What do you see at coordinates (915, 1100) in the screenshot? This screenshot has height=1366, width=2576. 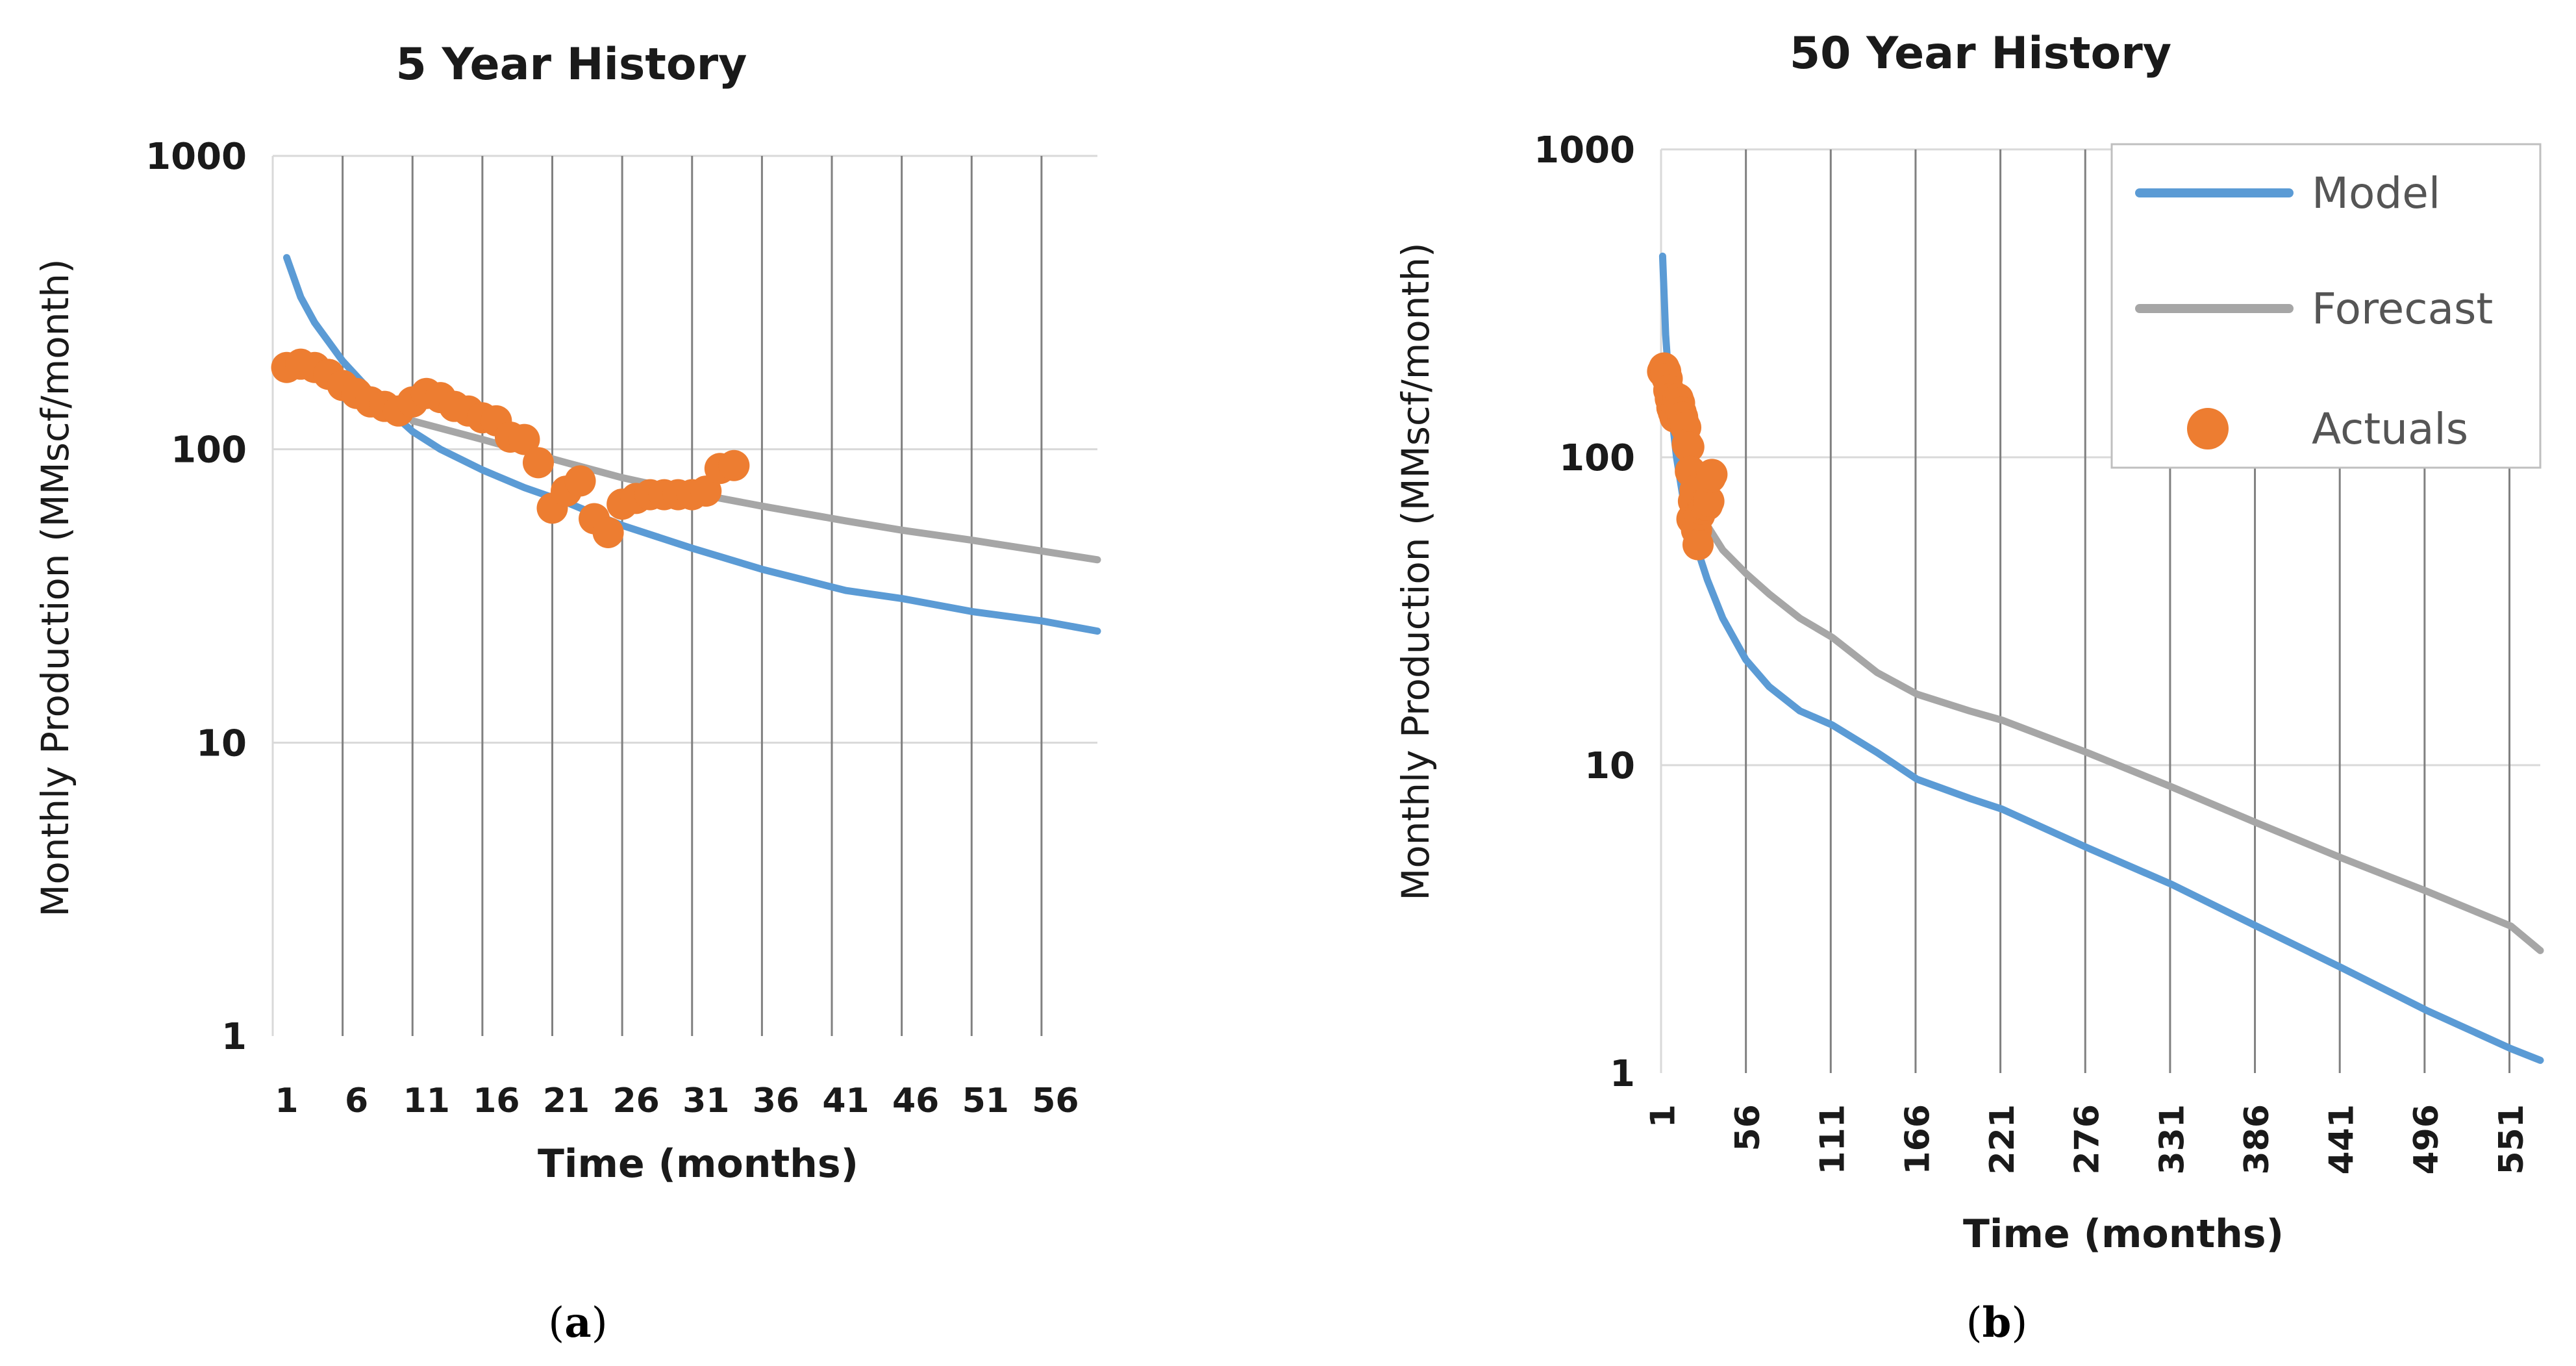 I see `chart-a-x-tick-label: 46` at bounding box center [915, 1100].